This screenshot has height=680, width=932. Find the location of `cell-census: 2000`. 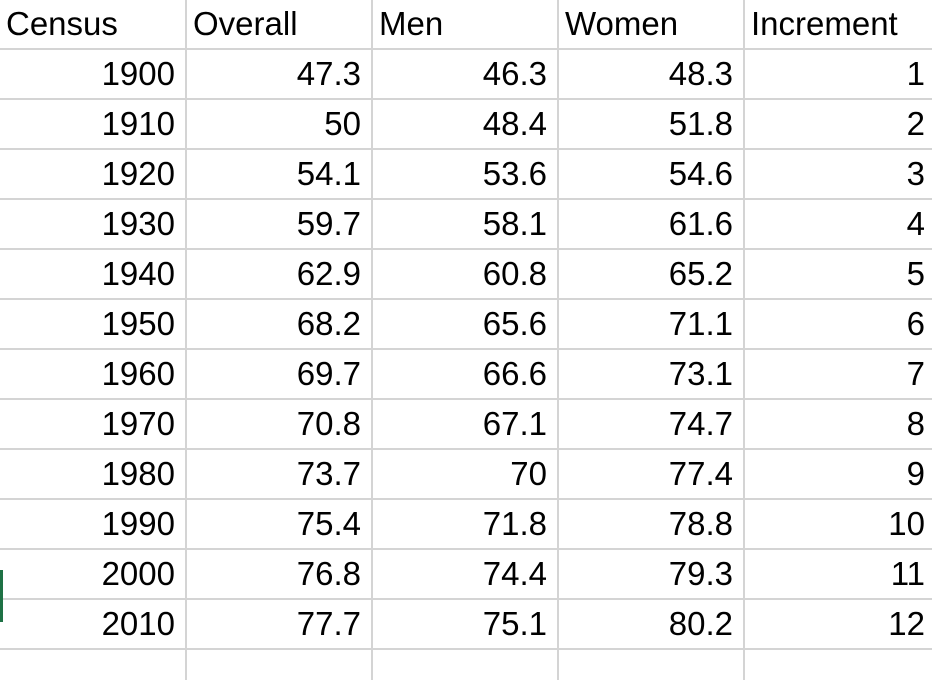

cell-census: 2000 is located at coordinates (93, 574).